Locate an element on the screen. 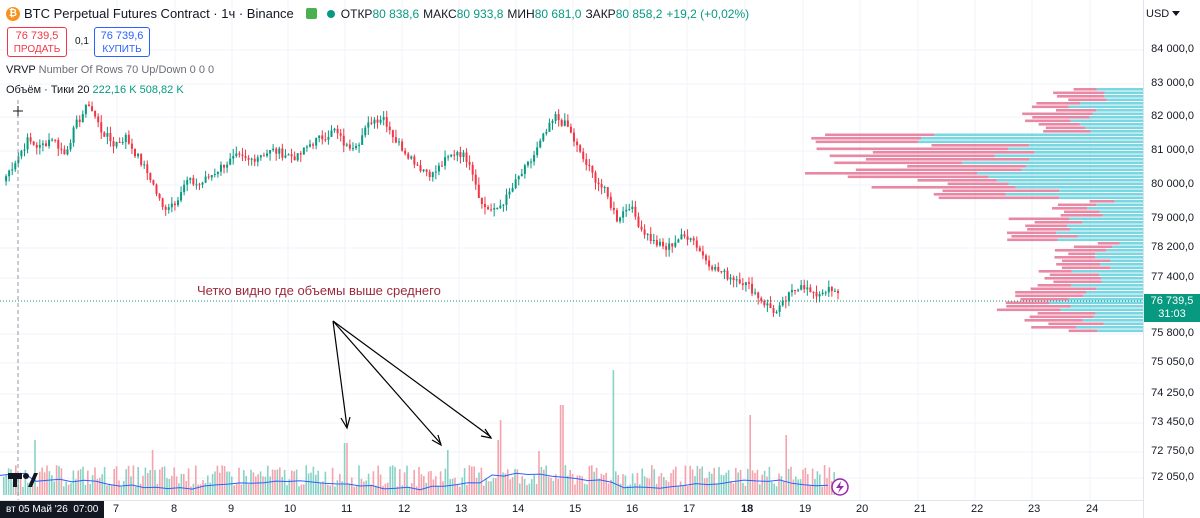 The image size is (1200, 518). volume-ma-line is located at coordinates (414, 481).